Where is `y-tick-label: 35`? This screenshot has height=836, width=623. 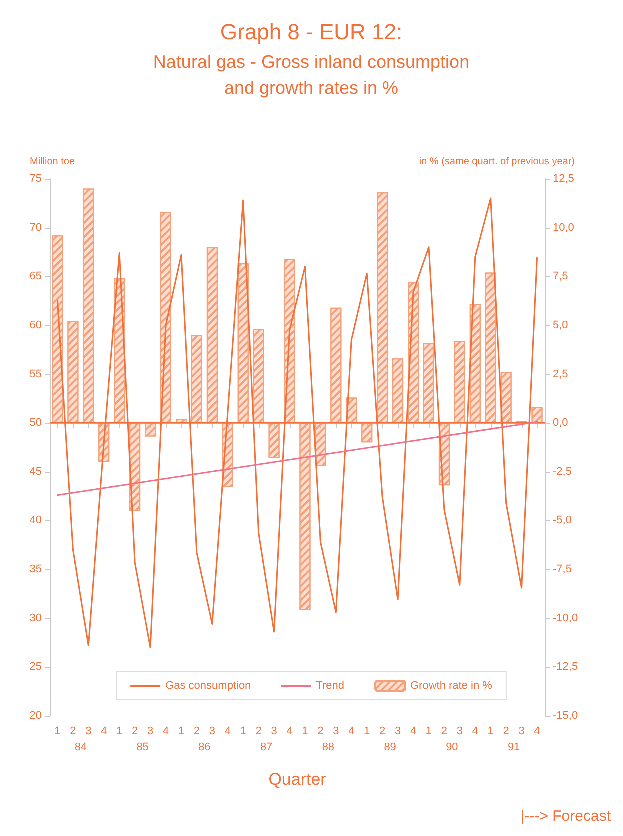
y-tick-label: 35 is located at coordinates (36, 570).